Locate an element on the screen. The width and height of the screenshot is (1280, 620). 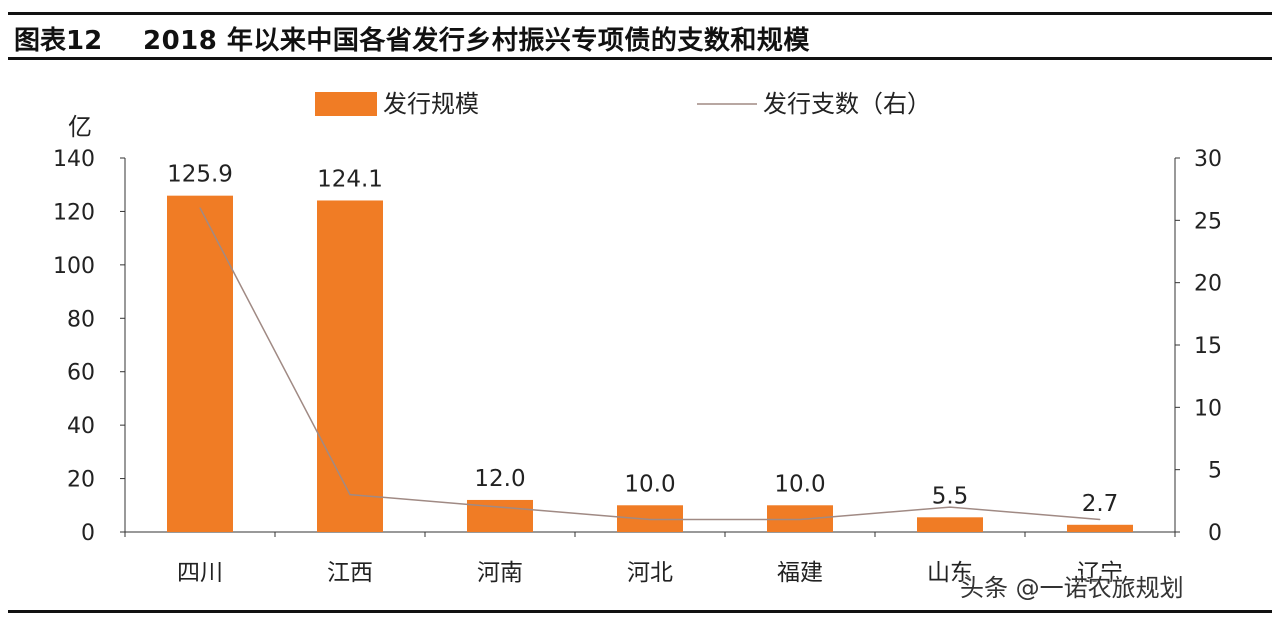
y-tick-label-left: 140 is located at coordinates (74, 159).